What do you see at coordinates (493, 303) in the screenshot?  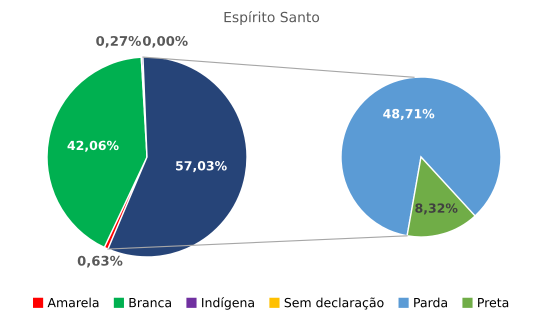 I see `legend-label: Preta` at bounding box center [493, 303].